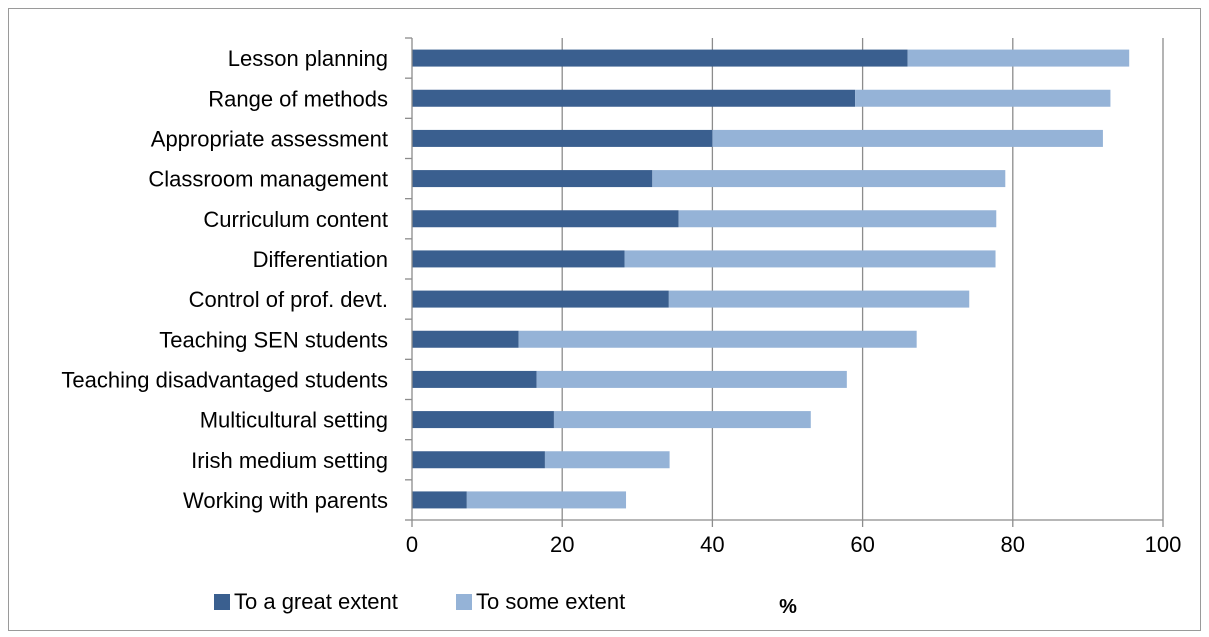 Image resolution: width=1209 pixels, height=637 pixels. What do you see at coordinates (298, 98) in the screenshot?
I see `category-label-1: Range of methods` at bounding box center [298, 98].